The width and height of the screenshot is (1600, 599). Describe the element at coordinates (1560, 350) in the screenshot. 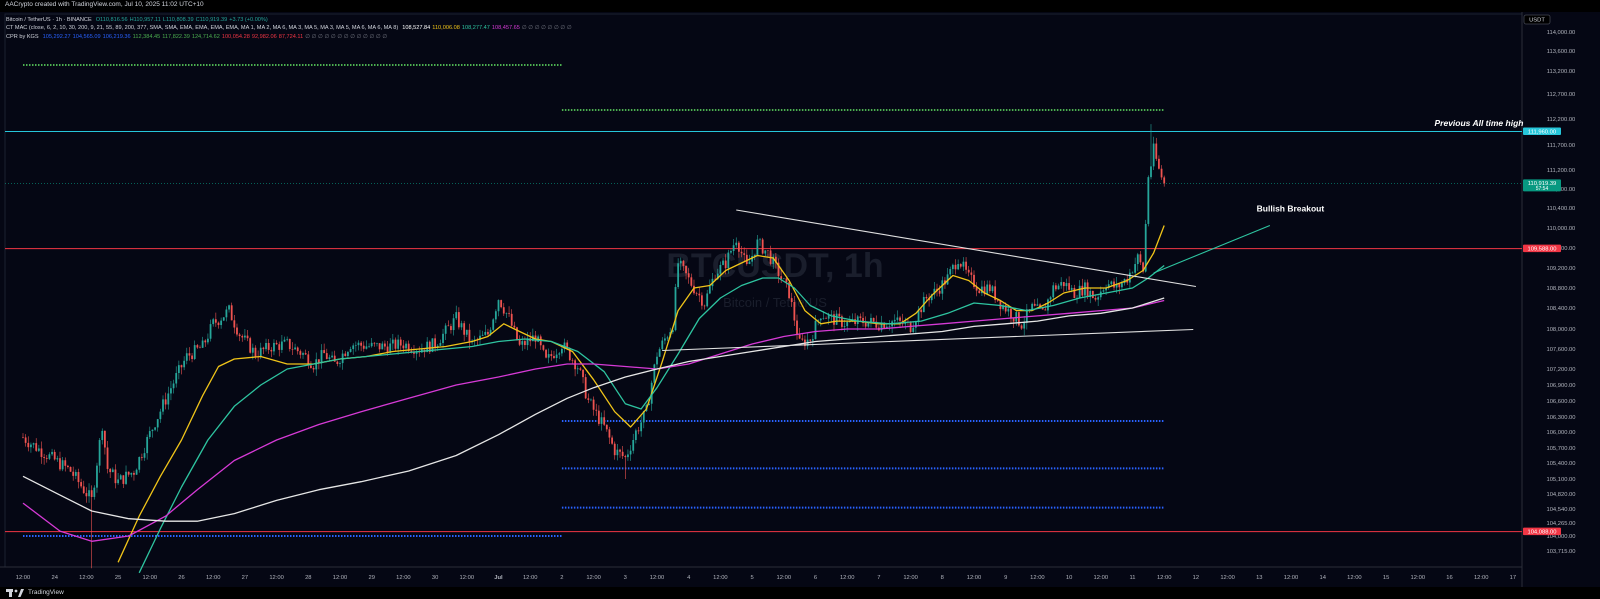

I see `price-tick-label: 107,600.00` at that location.